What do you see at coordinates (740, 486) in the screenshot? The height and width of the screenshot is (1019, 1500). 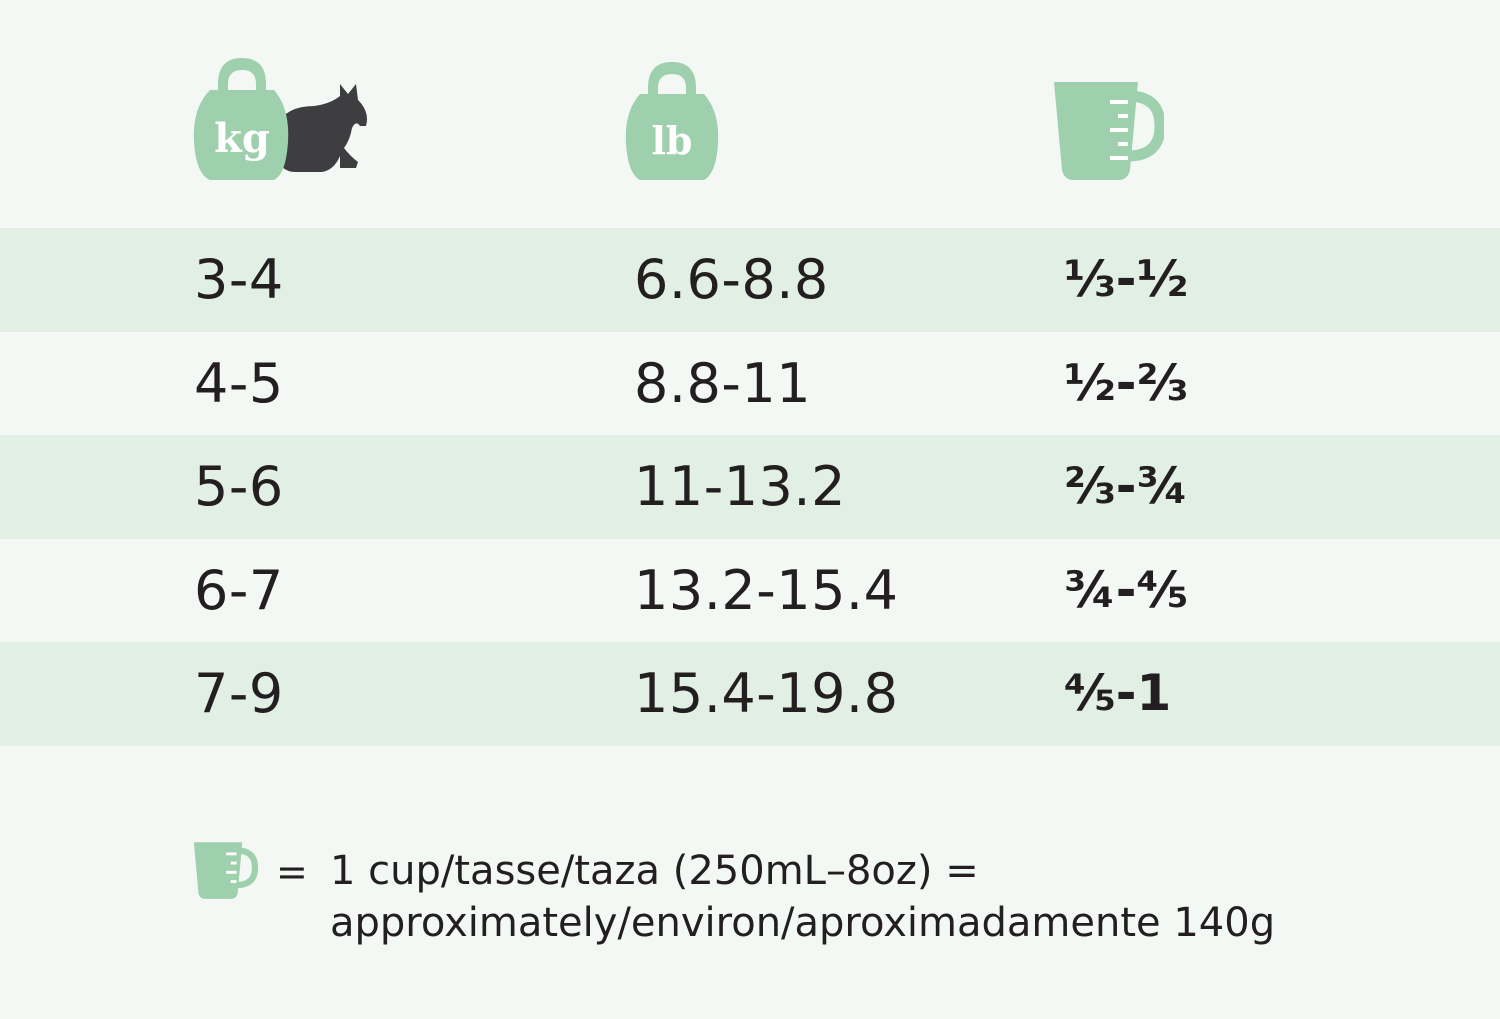 I see `weight-lb-cell: 11-13.2` at bounding box center [740, 486].